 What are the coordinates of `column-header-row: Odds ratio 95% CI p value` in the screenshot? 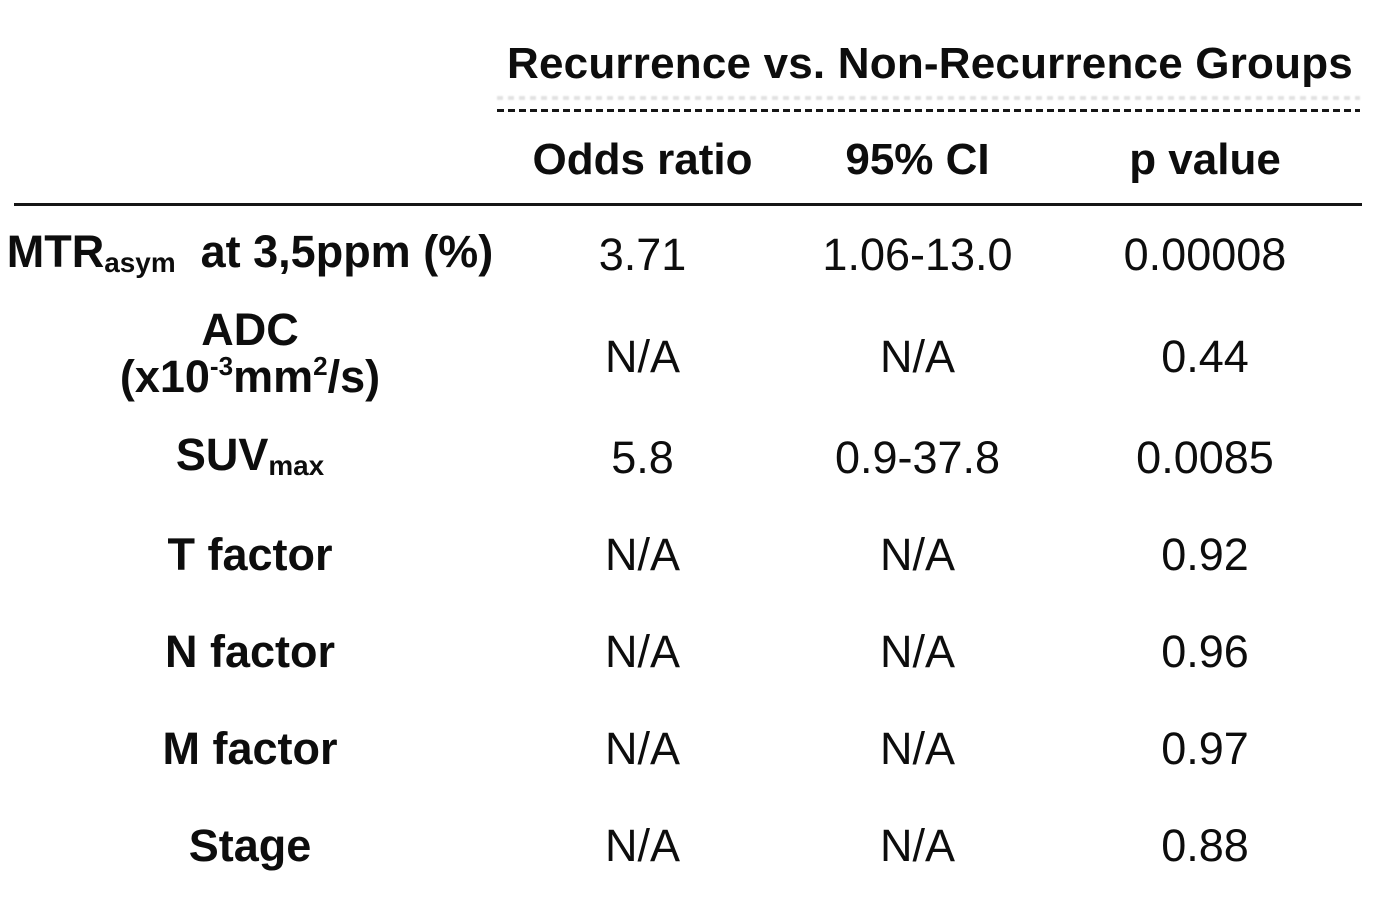 It's located at (696, 160).